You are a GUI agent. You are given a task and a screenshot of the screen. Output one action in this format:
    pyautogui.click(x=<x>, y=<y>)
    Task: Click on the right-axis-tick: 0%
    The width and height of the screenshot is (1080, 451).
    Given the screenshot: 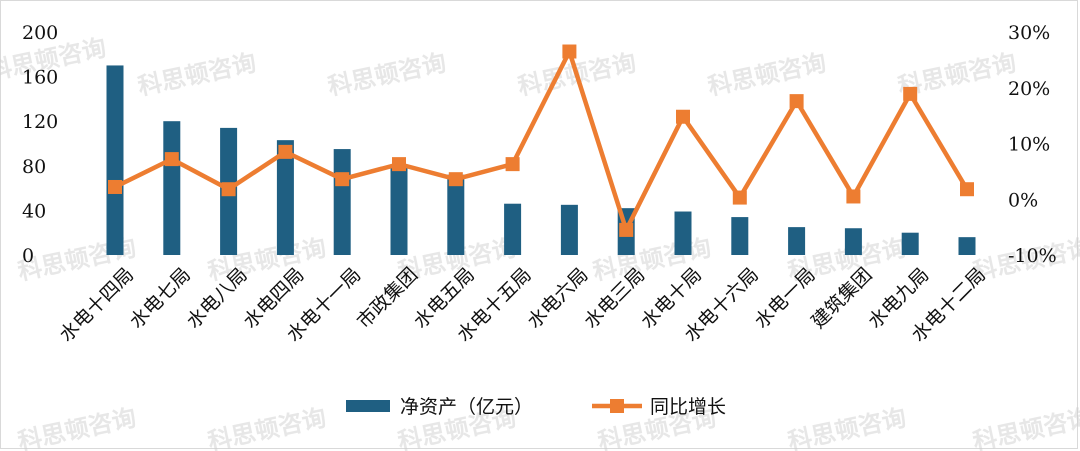 What is the action you would take?
    pyautogui.click(x=1023, y=200)
    